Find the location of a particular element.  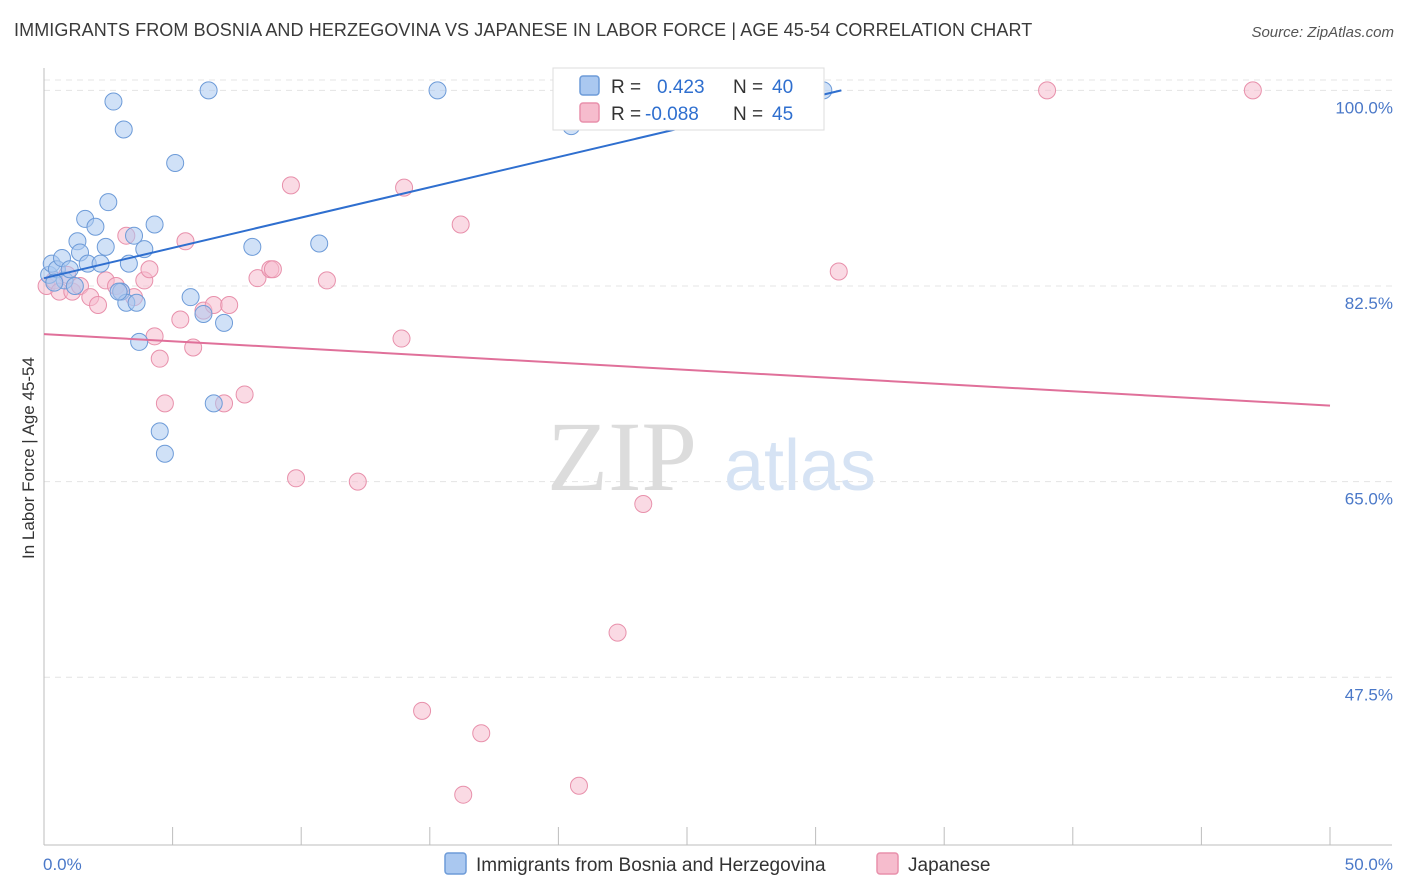

y-tick-label: 65.0% is located at coordinates (1369, 499).